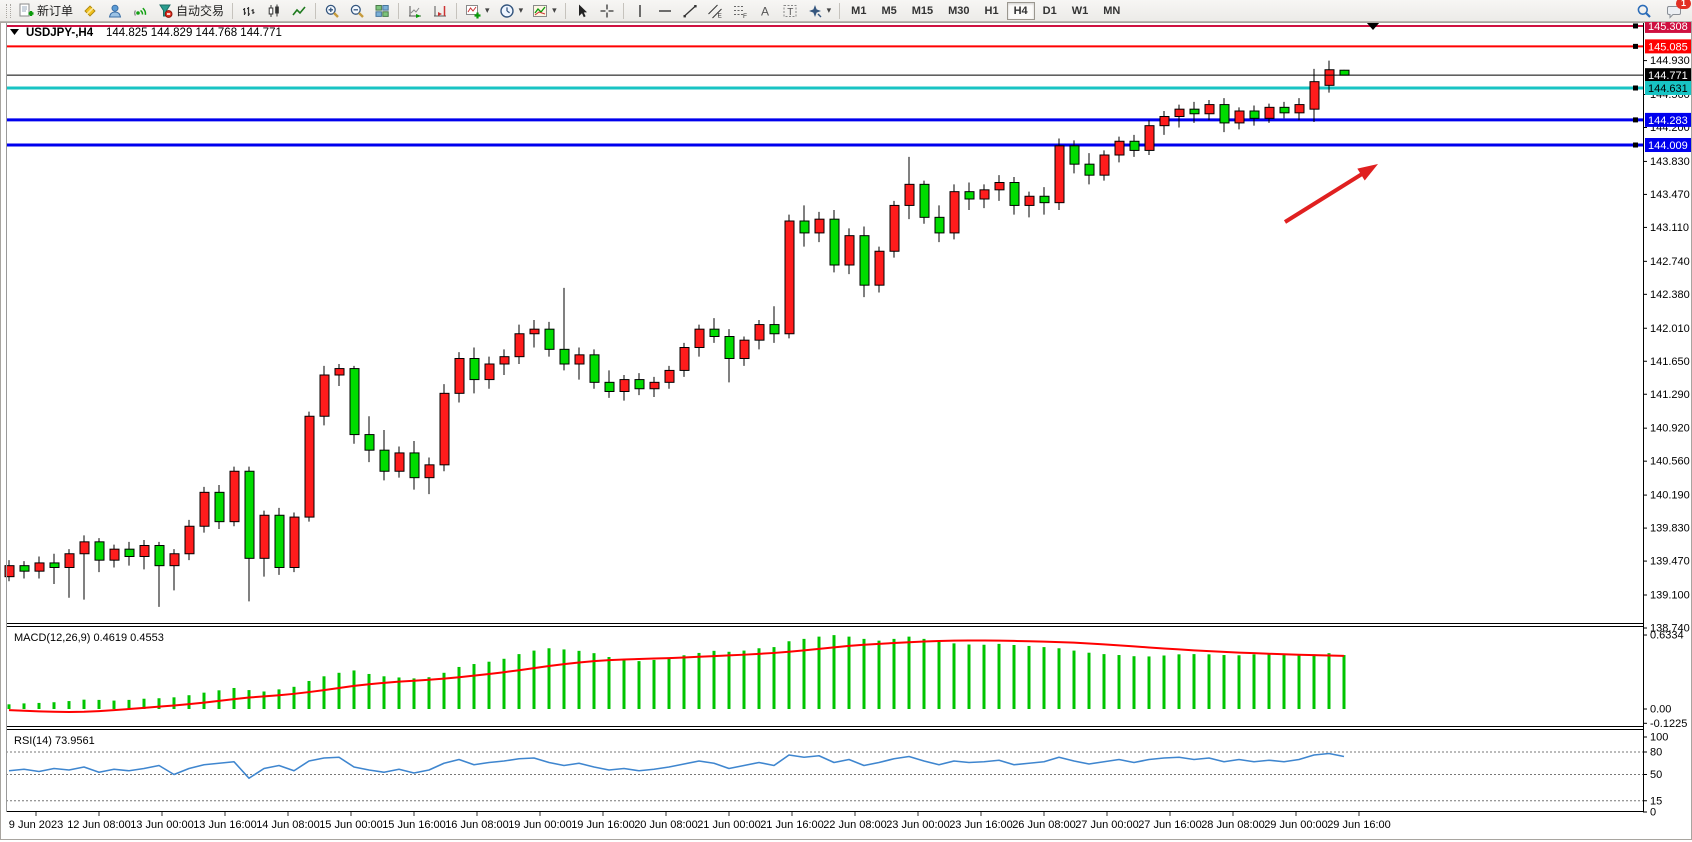 The height and width of the screenshot is (842, 1692). What do you see at coordinates (1080, 11) in the screenshot?
I see `timeframe-w1-button: W1` at bounding box center [1080, 11].